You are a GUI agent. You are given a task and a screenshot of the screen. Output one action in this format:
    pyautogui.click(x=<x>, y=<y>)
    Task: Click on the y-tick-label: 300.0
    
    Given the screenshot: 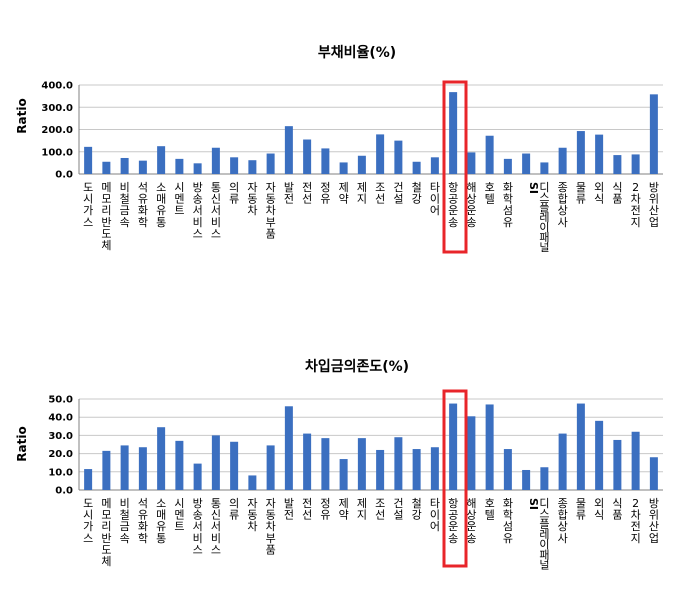 What is the action you would take?
    pyautogui.click(x=57, y=108)
    